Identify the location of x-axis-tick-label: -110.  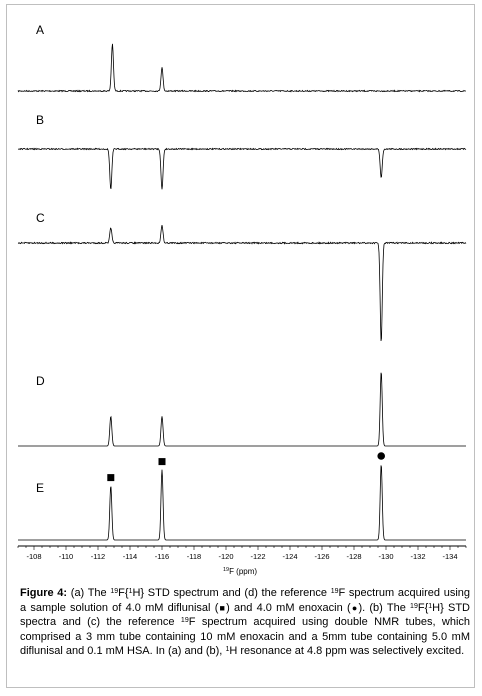
(66, 556).